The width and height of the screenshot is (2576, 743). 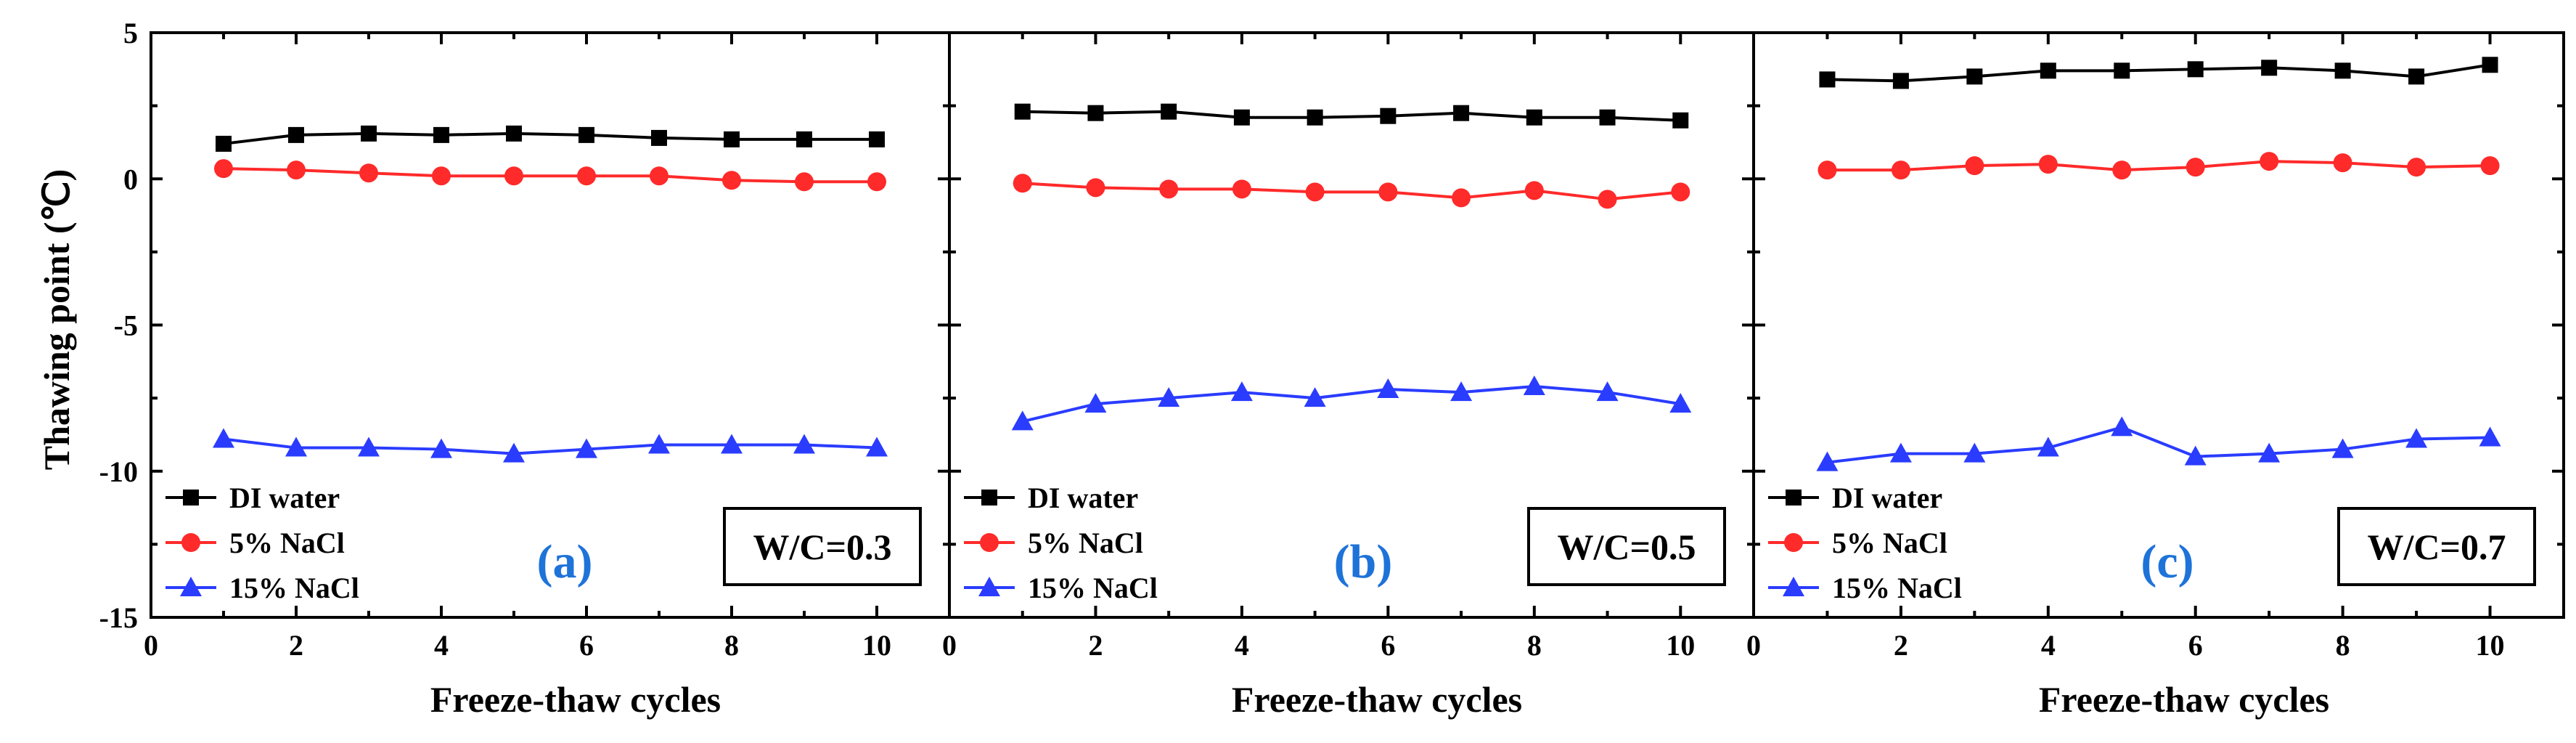 I want to click on x-tick-label: 6, so click(x=2196, y=646).